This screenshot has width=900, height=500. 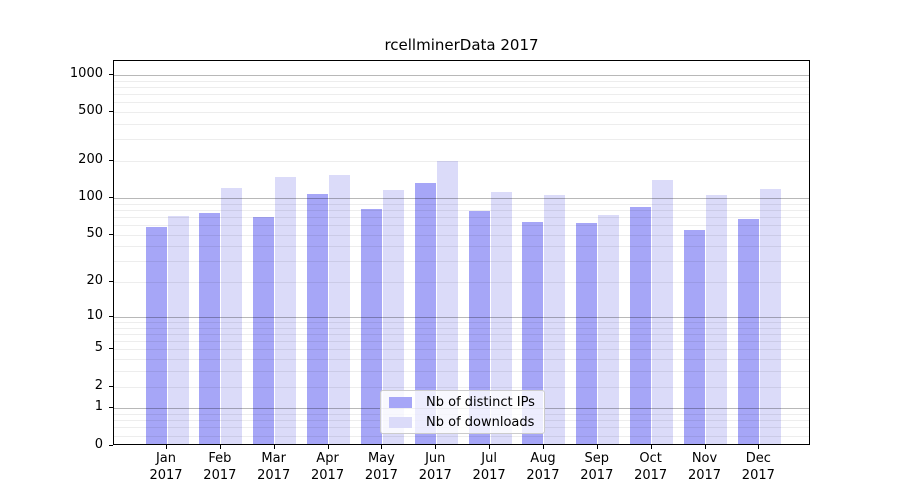 What do you see at coordinates (94, 281) in the screenshot?
I see `y-tick-label: 20` at bounding box center [94, 281].